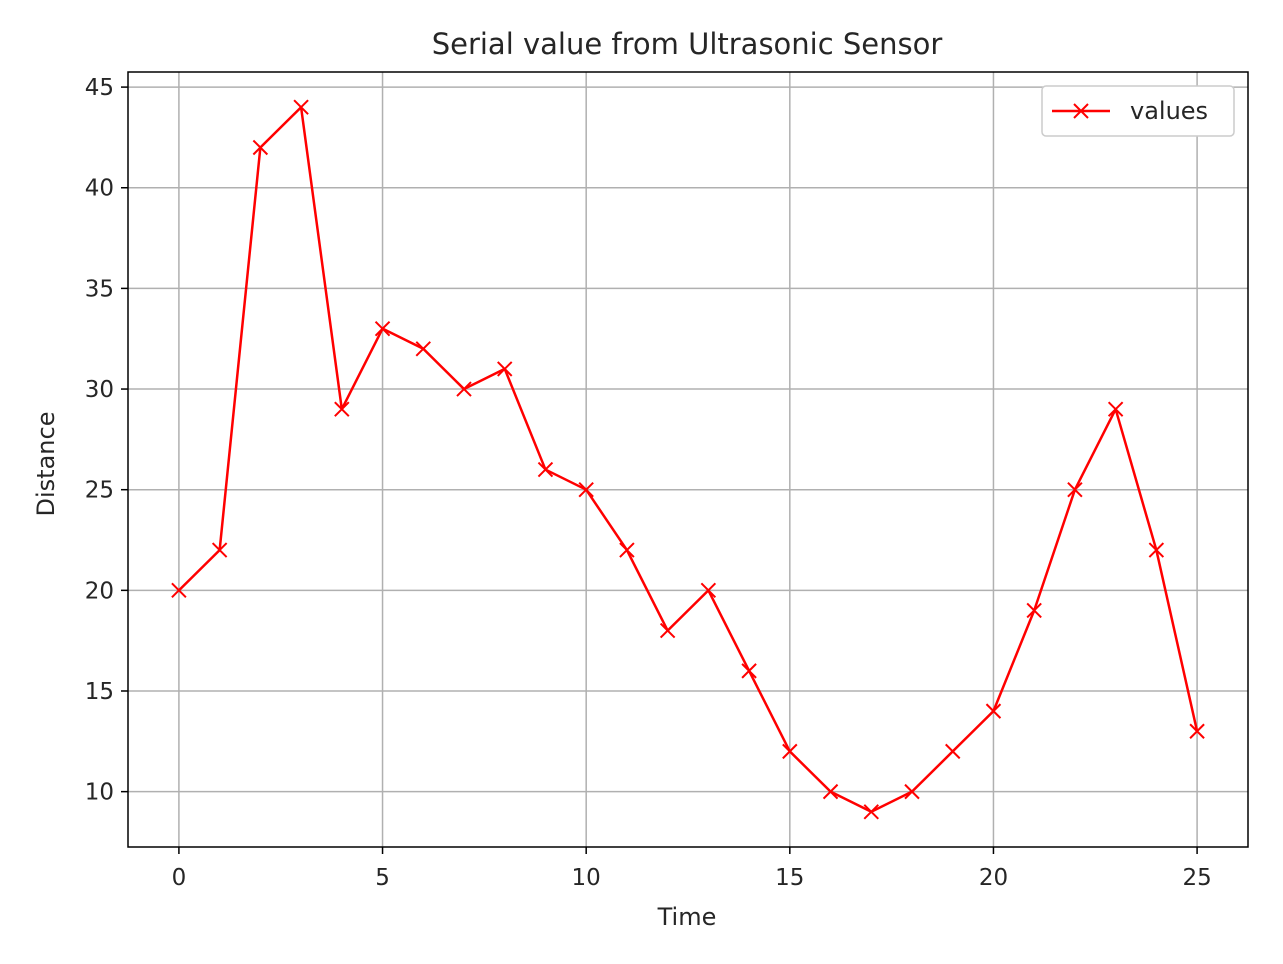  I want to click on x-tick-label: 0, so click(179, 878).